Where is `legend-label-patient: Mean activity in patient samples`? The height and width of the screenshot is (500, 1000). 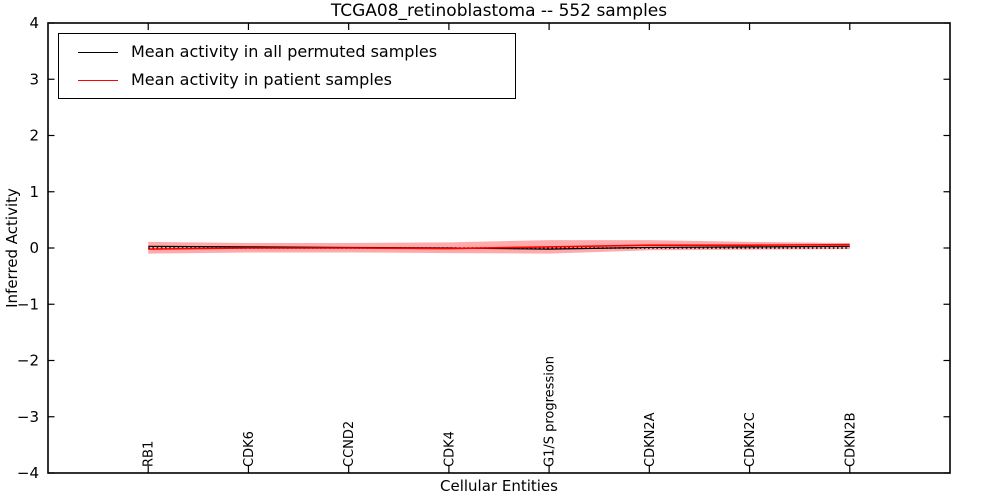
legend-label-patient: Mean activity in patient samples is located at coordinates (261, 79).